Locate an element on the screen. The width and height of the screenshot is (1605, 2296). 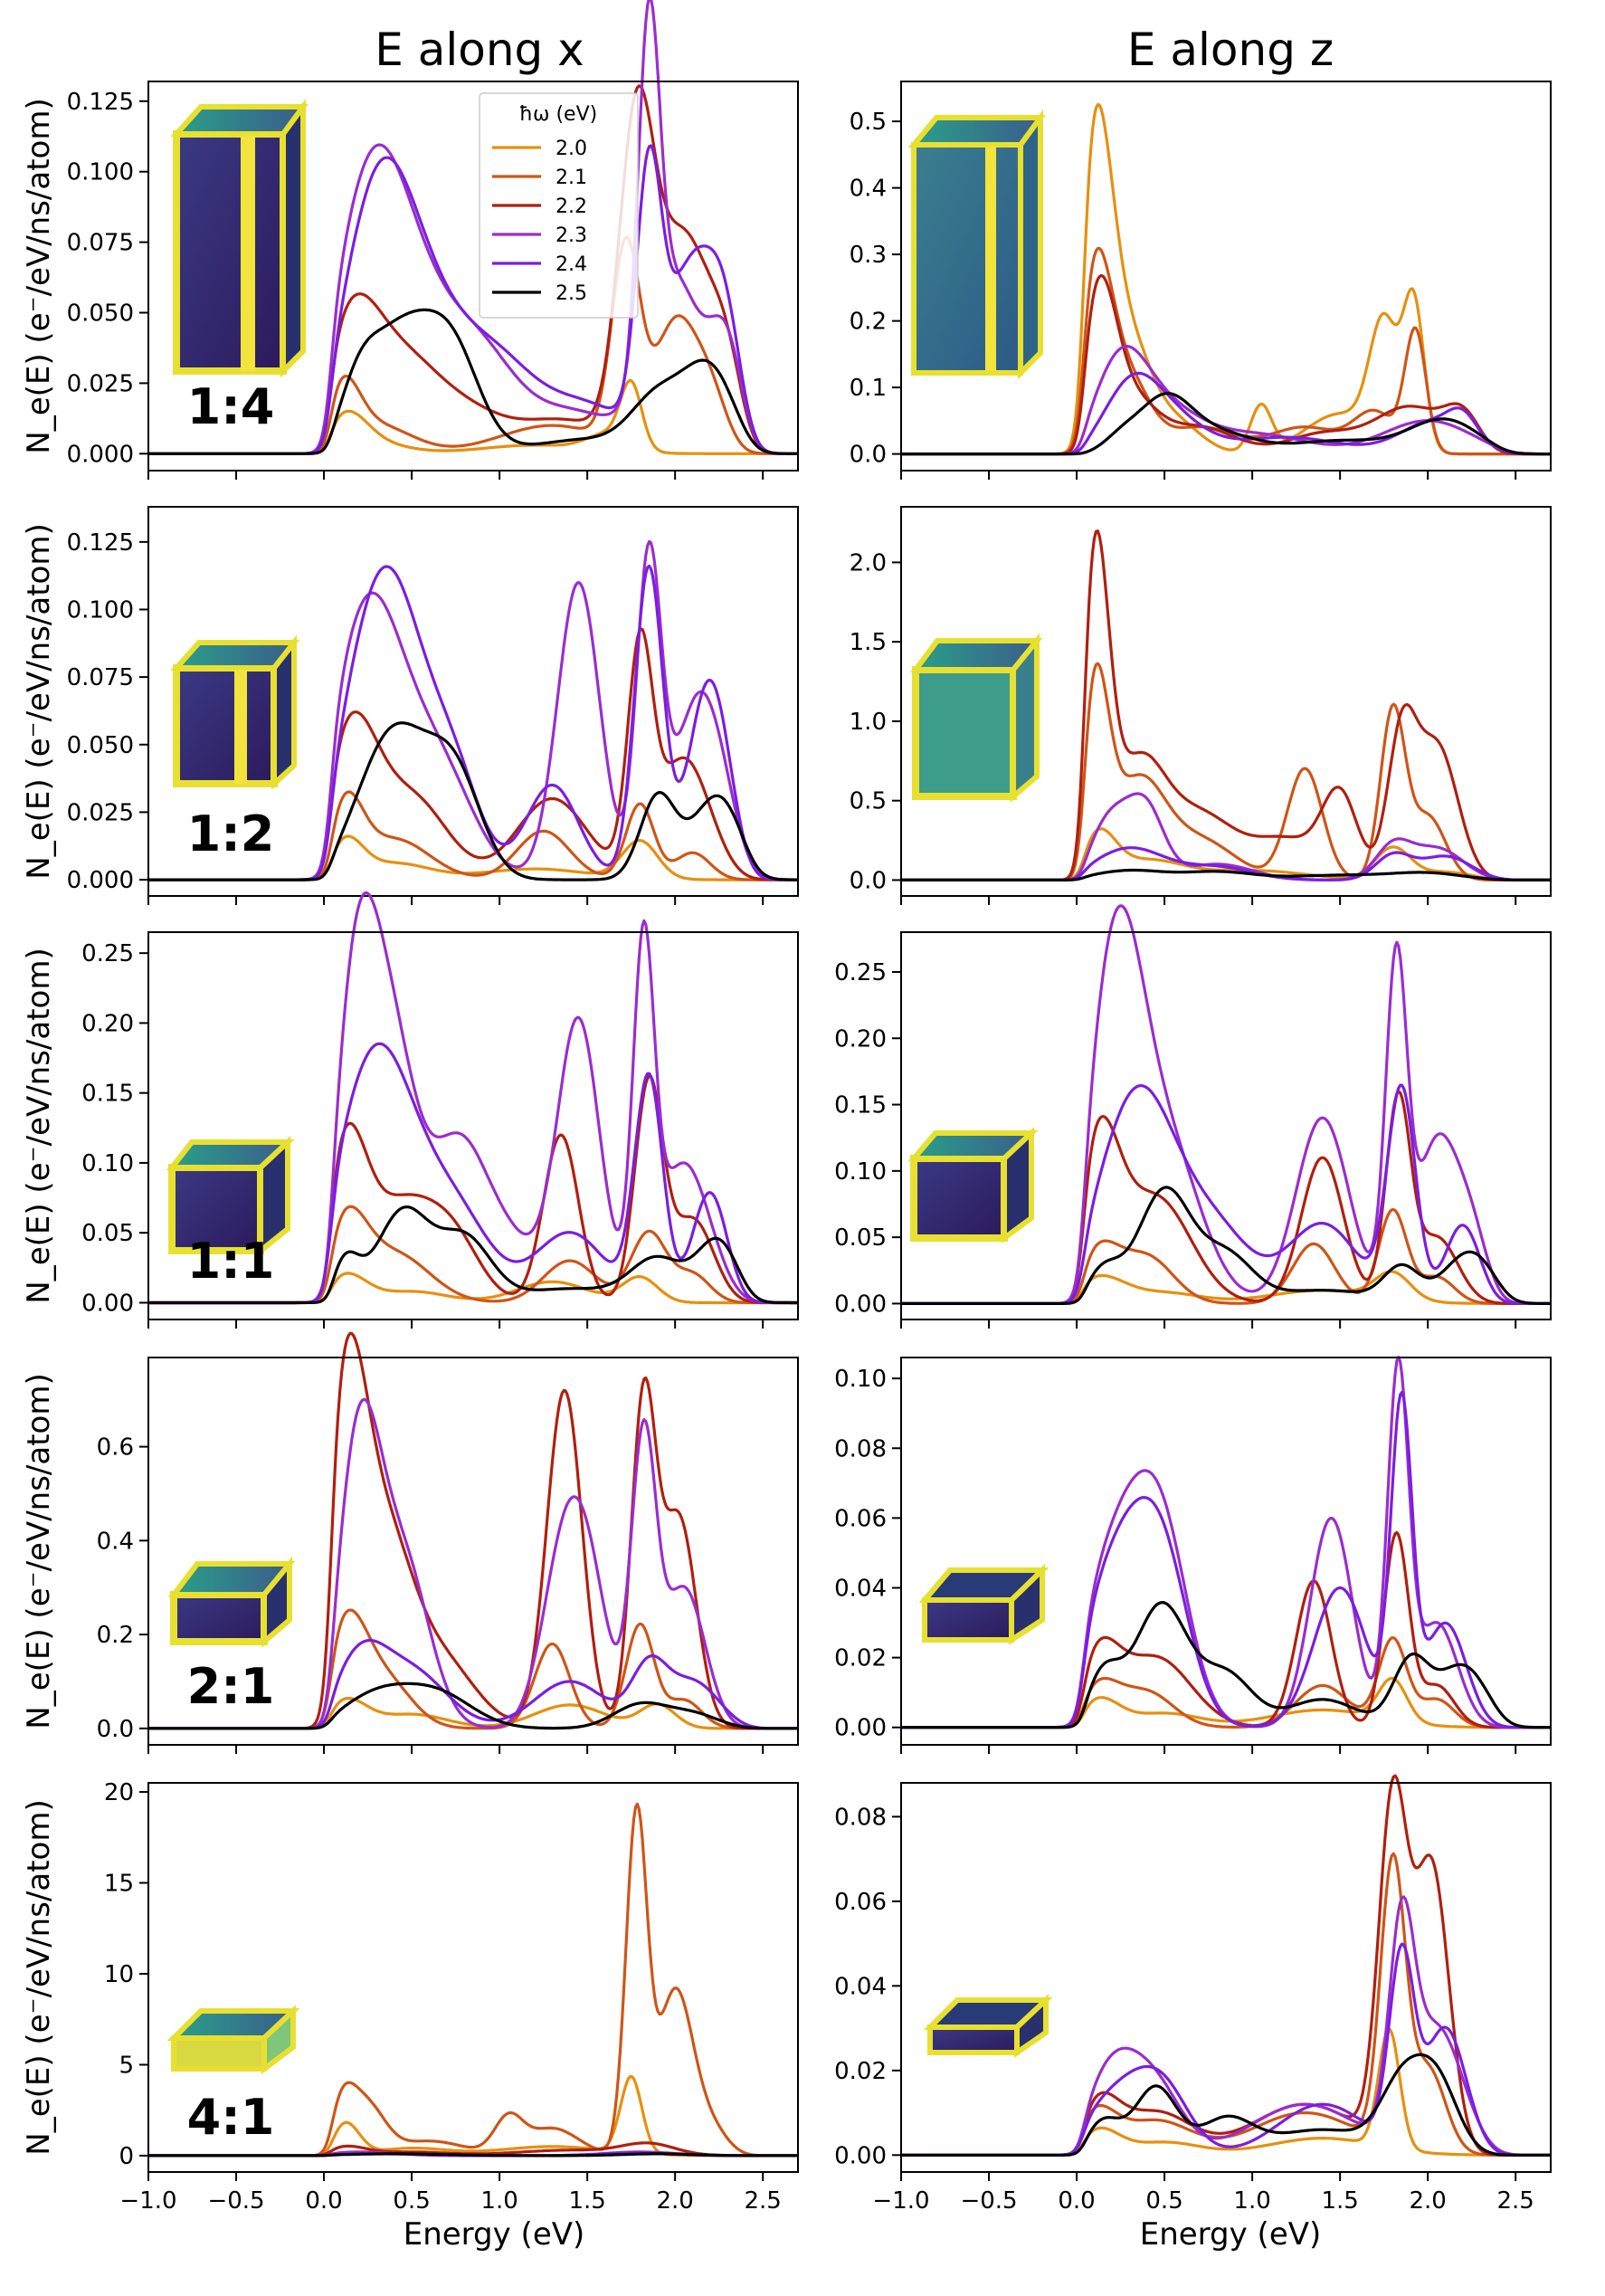
nanorod-1-2-z-icon is located at coordinates (976, 718).